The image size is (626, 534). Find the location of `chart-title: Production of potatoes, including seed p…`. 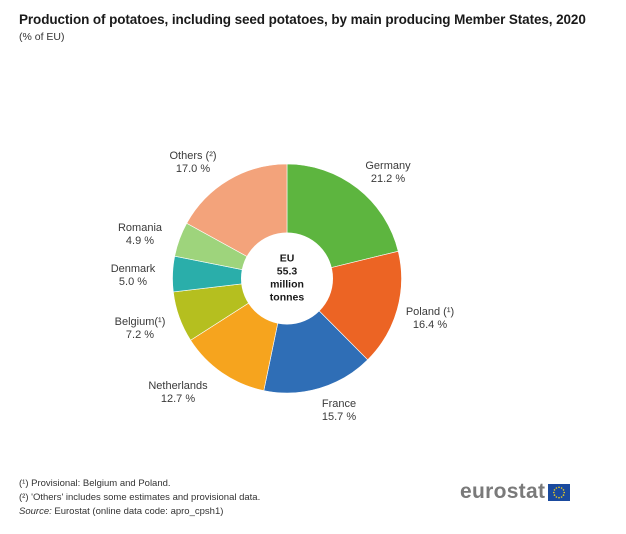

chart-title: Production of potatoes, including seed p… is located at coordinates (302, 19).